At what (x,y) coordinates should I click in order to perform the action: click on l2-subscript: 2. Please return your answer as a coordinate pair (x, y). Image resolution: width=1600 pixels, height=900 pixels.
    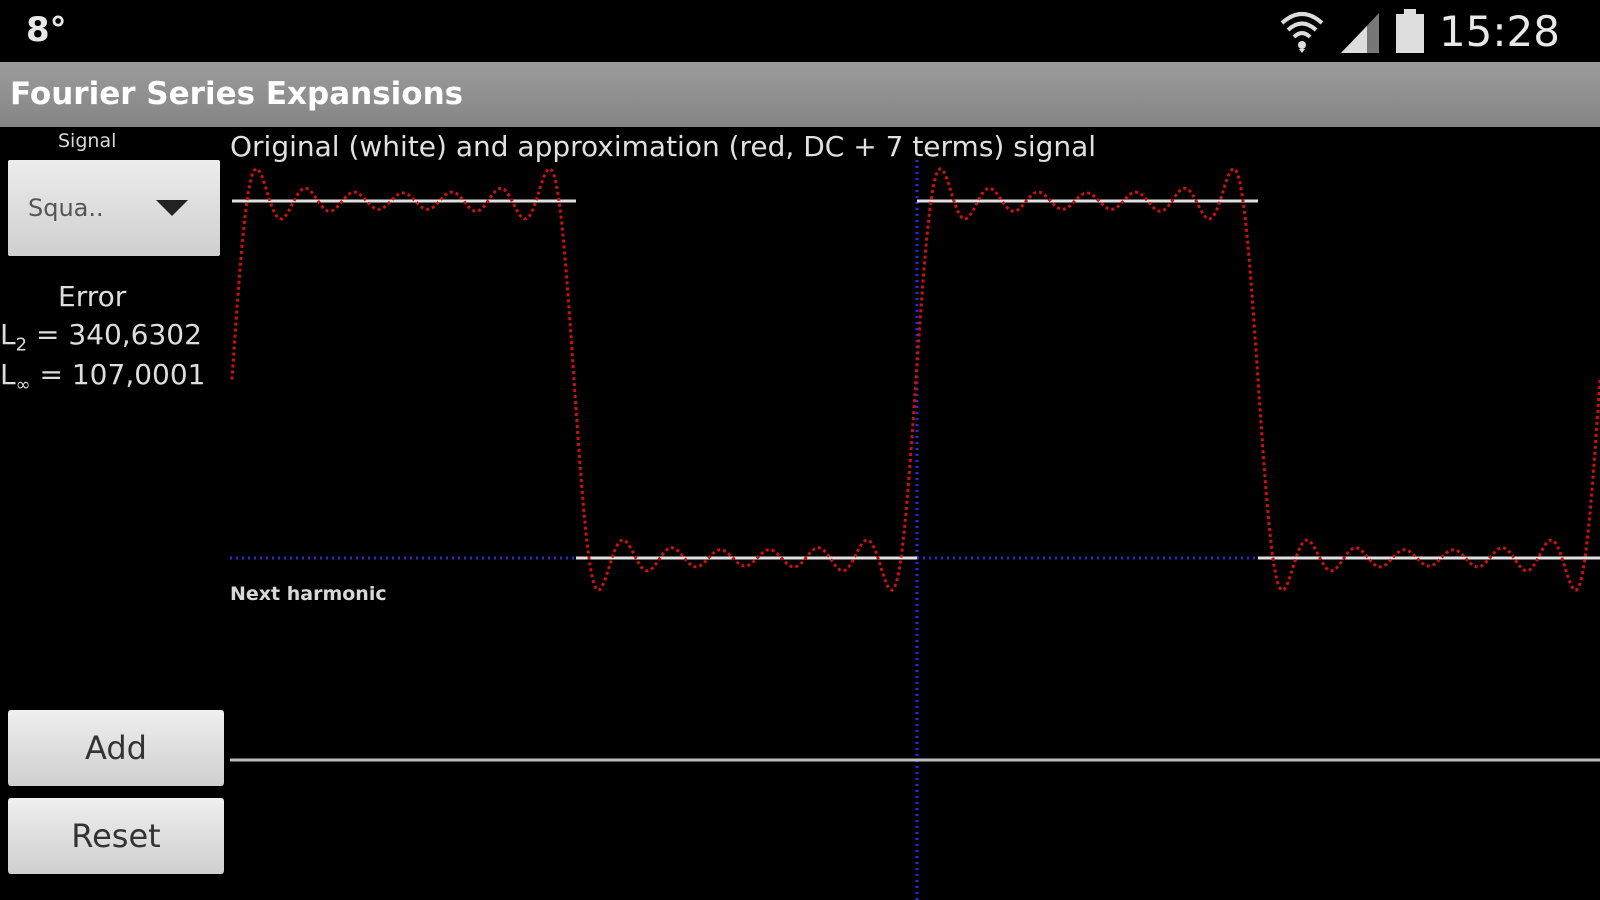
    Looking at the image, I should click on (21, 345).